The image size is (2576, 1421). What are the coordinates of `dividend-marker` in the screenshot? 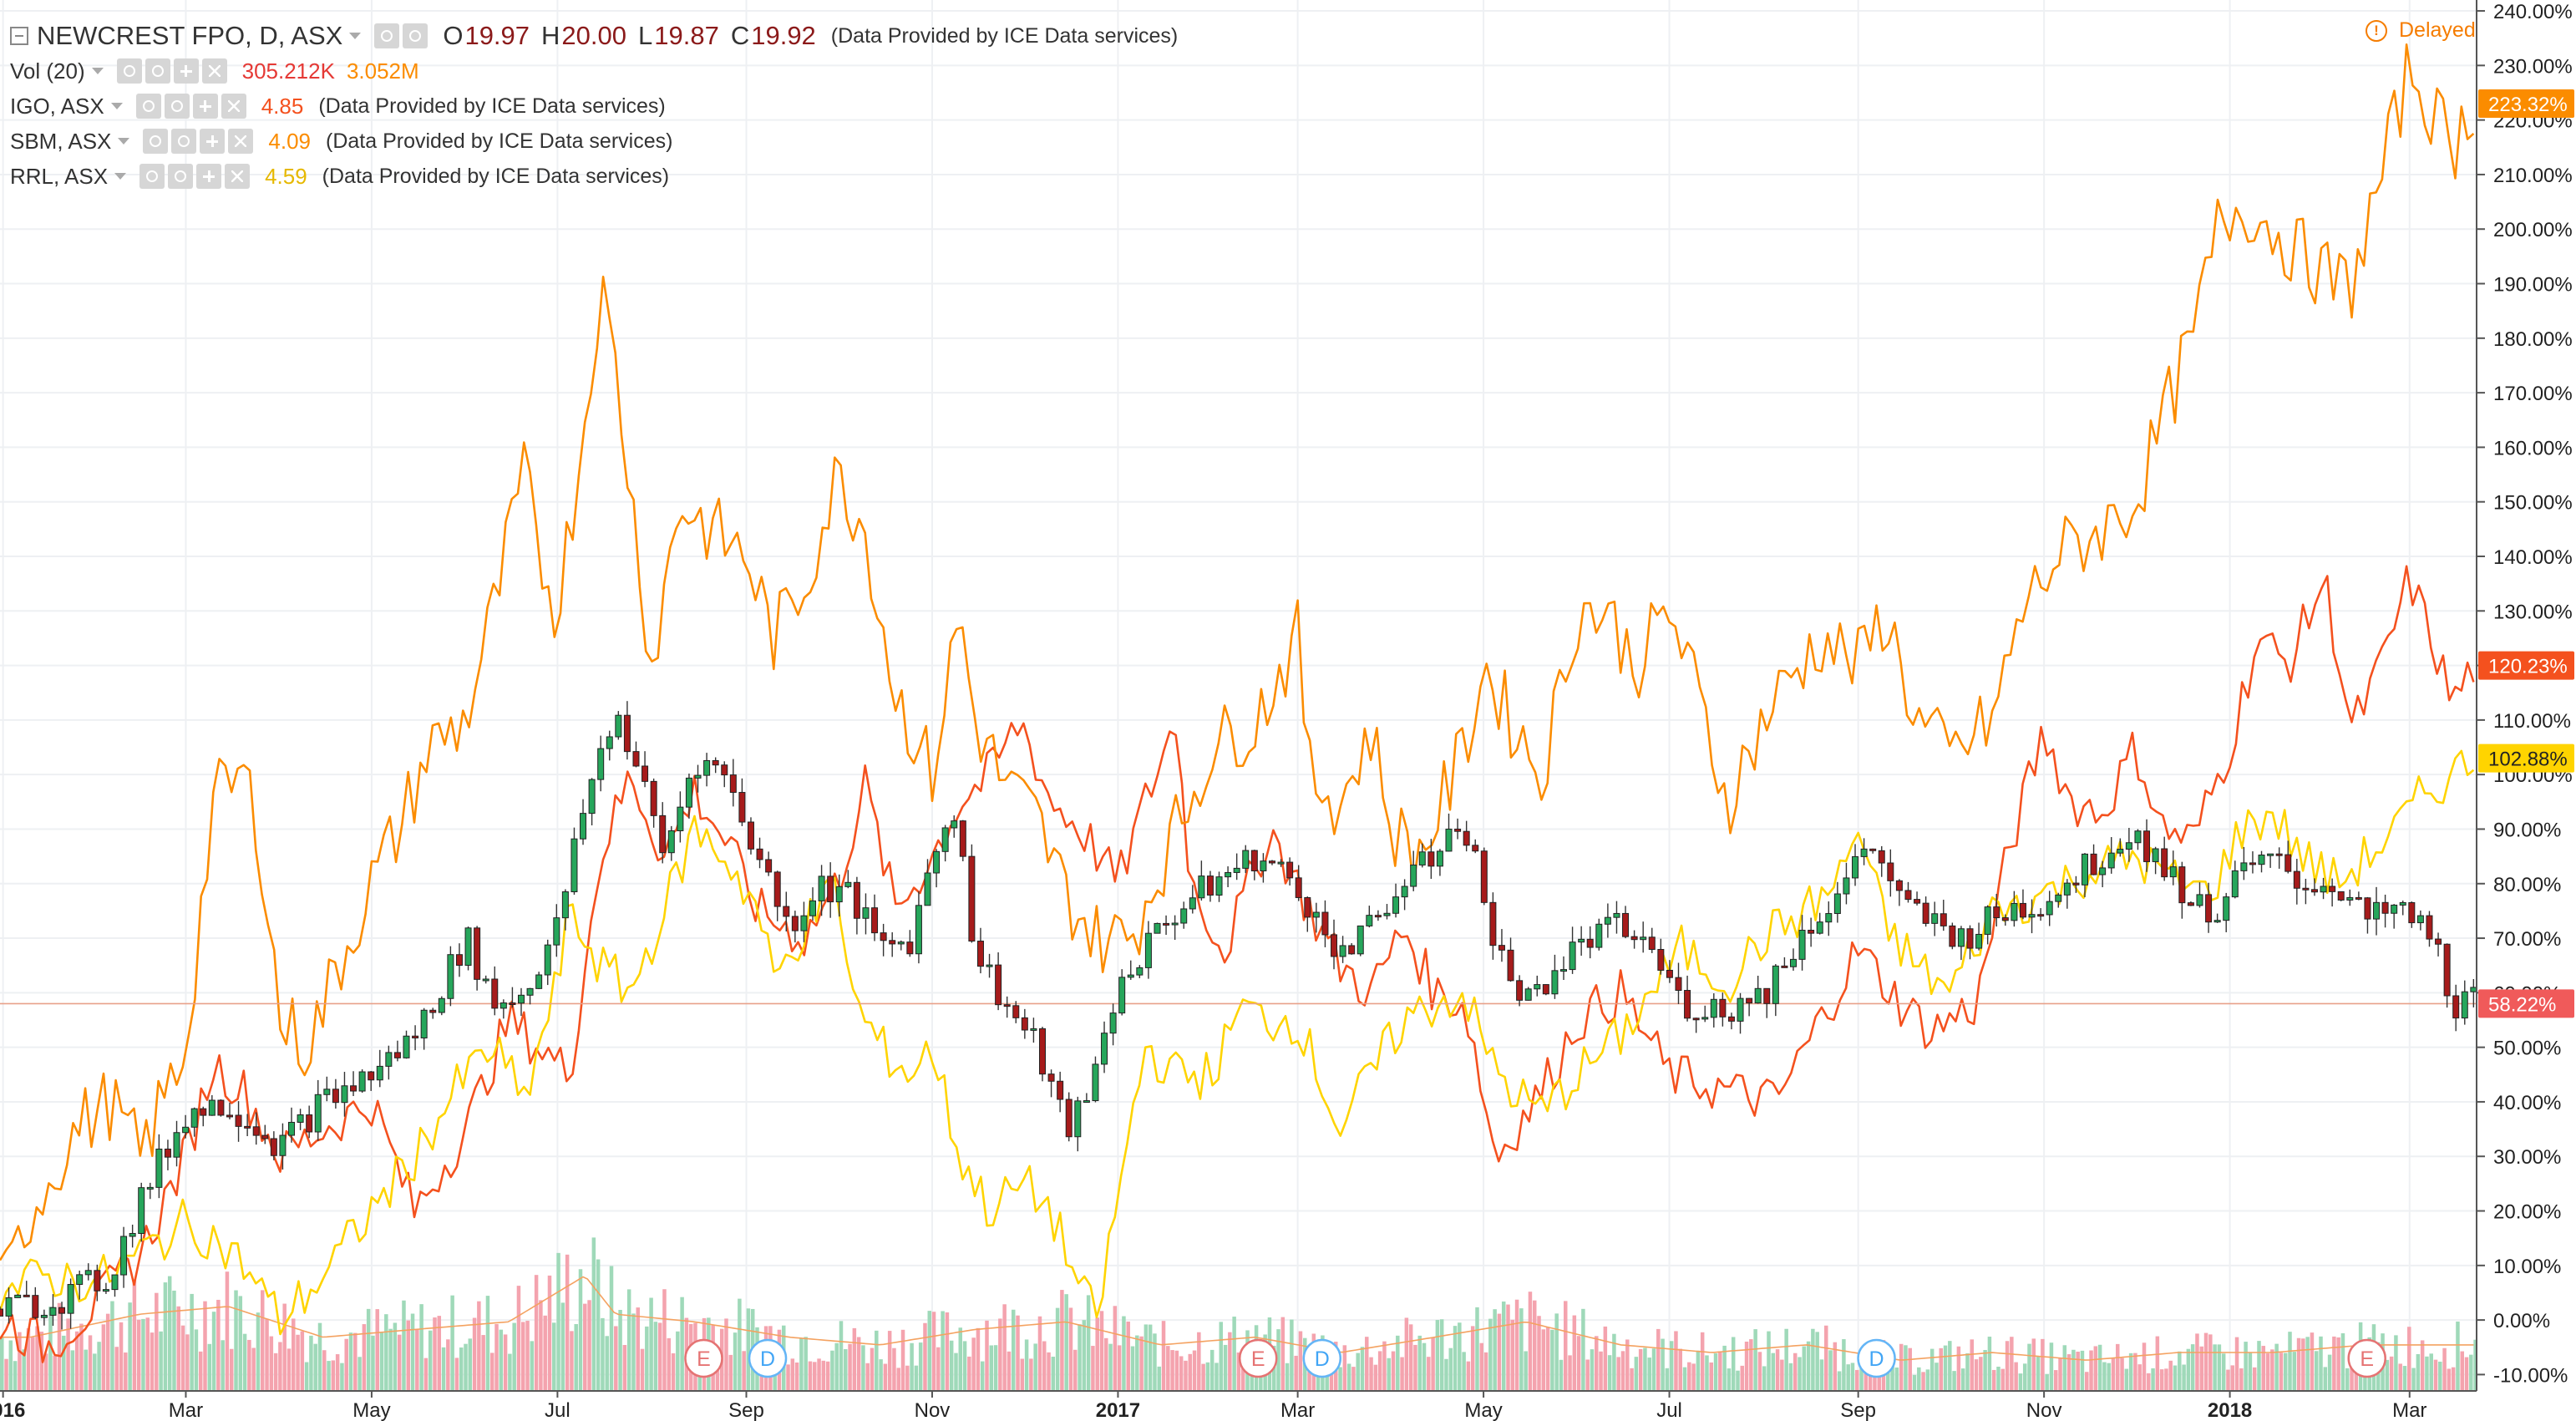 It's located at (1876, 1358).